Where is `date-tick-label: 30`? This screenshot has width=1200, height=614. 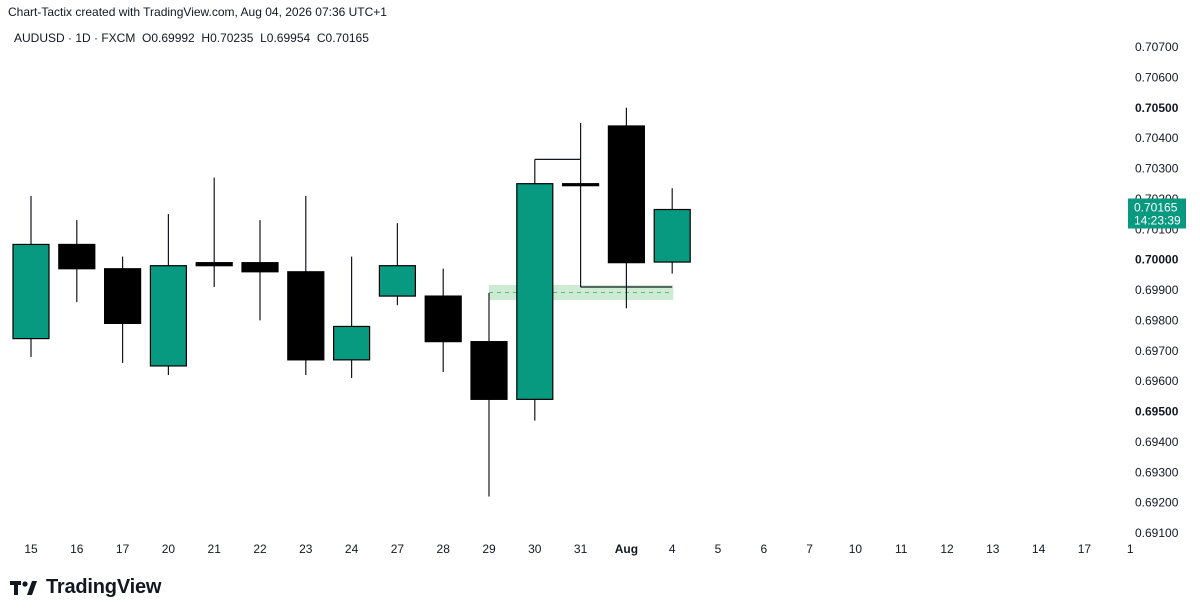
date-tick-label: 30 is located at coordinates (535, 549).